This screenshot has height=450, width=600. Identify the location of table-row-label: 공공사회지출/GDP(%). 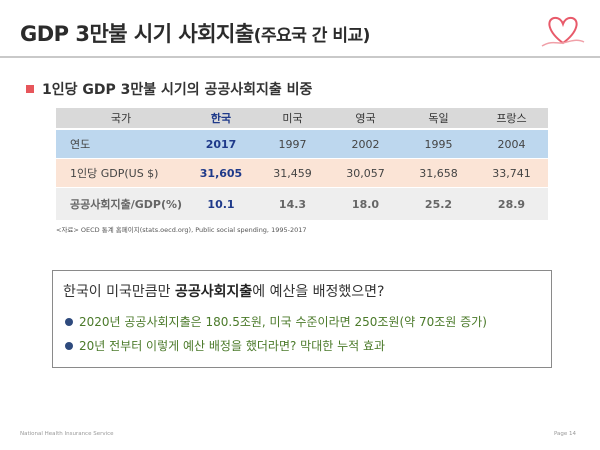
(121, 204).